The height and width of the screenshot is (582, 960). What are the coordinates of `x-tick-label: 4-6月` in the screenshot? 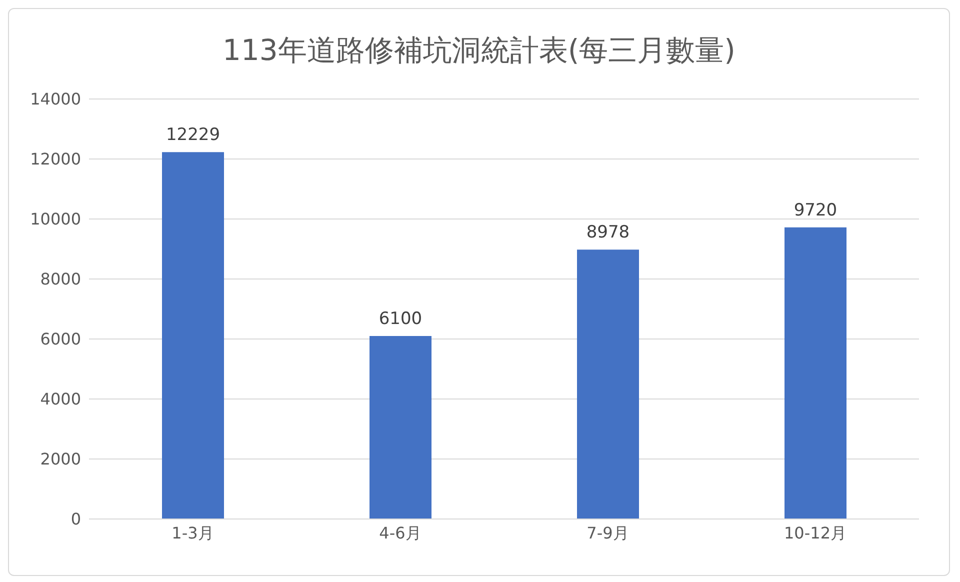 It's located at (400, 532).